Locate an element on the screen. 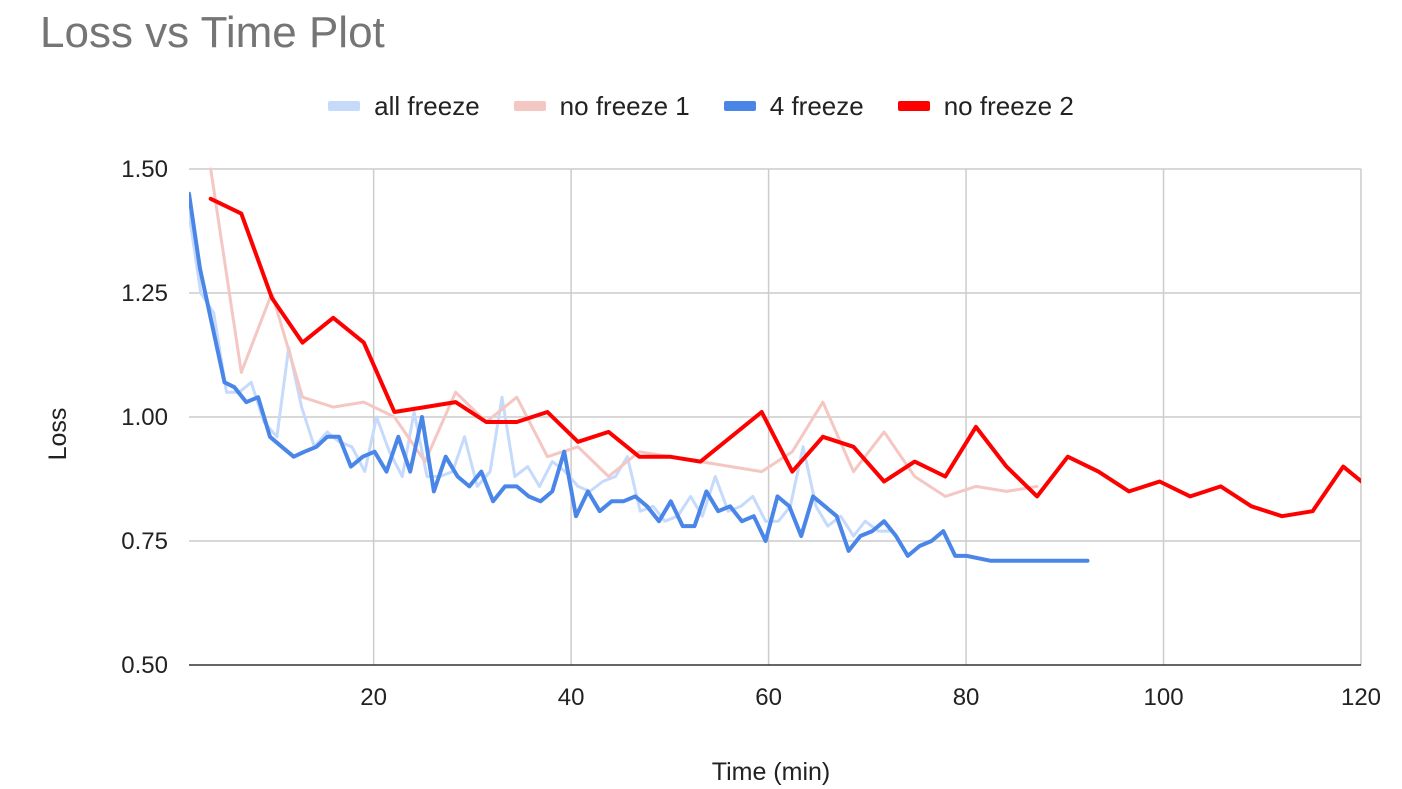 The height and width of the screenshot is (789, 1402). legend-item-4-freeze: 4 freeze is located at coordinates (793, 106).